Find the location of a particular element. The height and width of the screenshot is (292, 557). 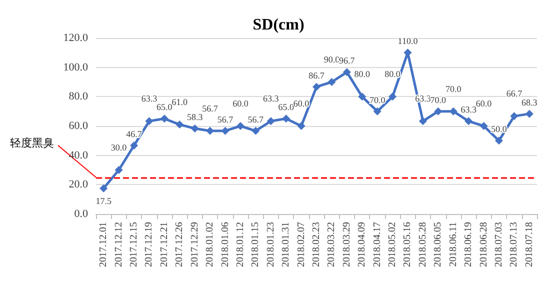

y-tick-label: 40.0 is located at coordinates (78, 155).